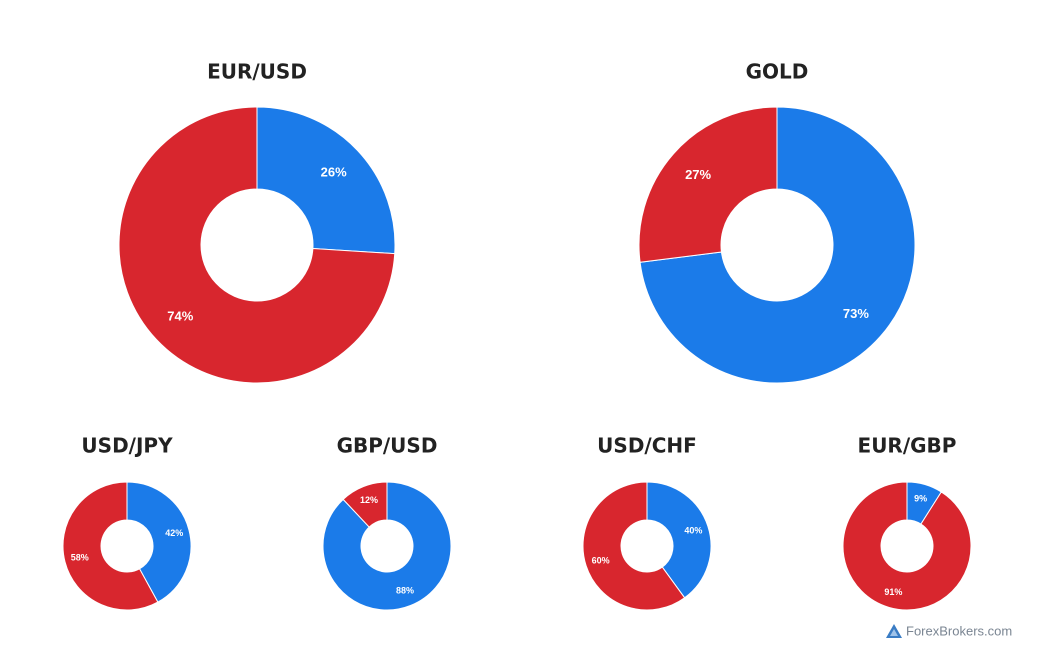 The height and width of the screenshot is (656, 1049). What do you see at coordinates (647, 446) in the screenshot?
I see `chart-title: USD/CHF` at bounding box center [647, 446].